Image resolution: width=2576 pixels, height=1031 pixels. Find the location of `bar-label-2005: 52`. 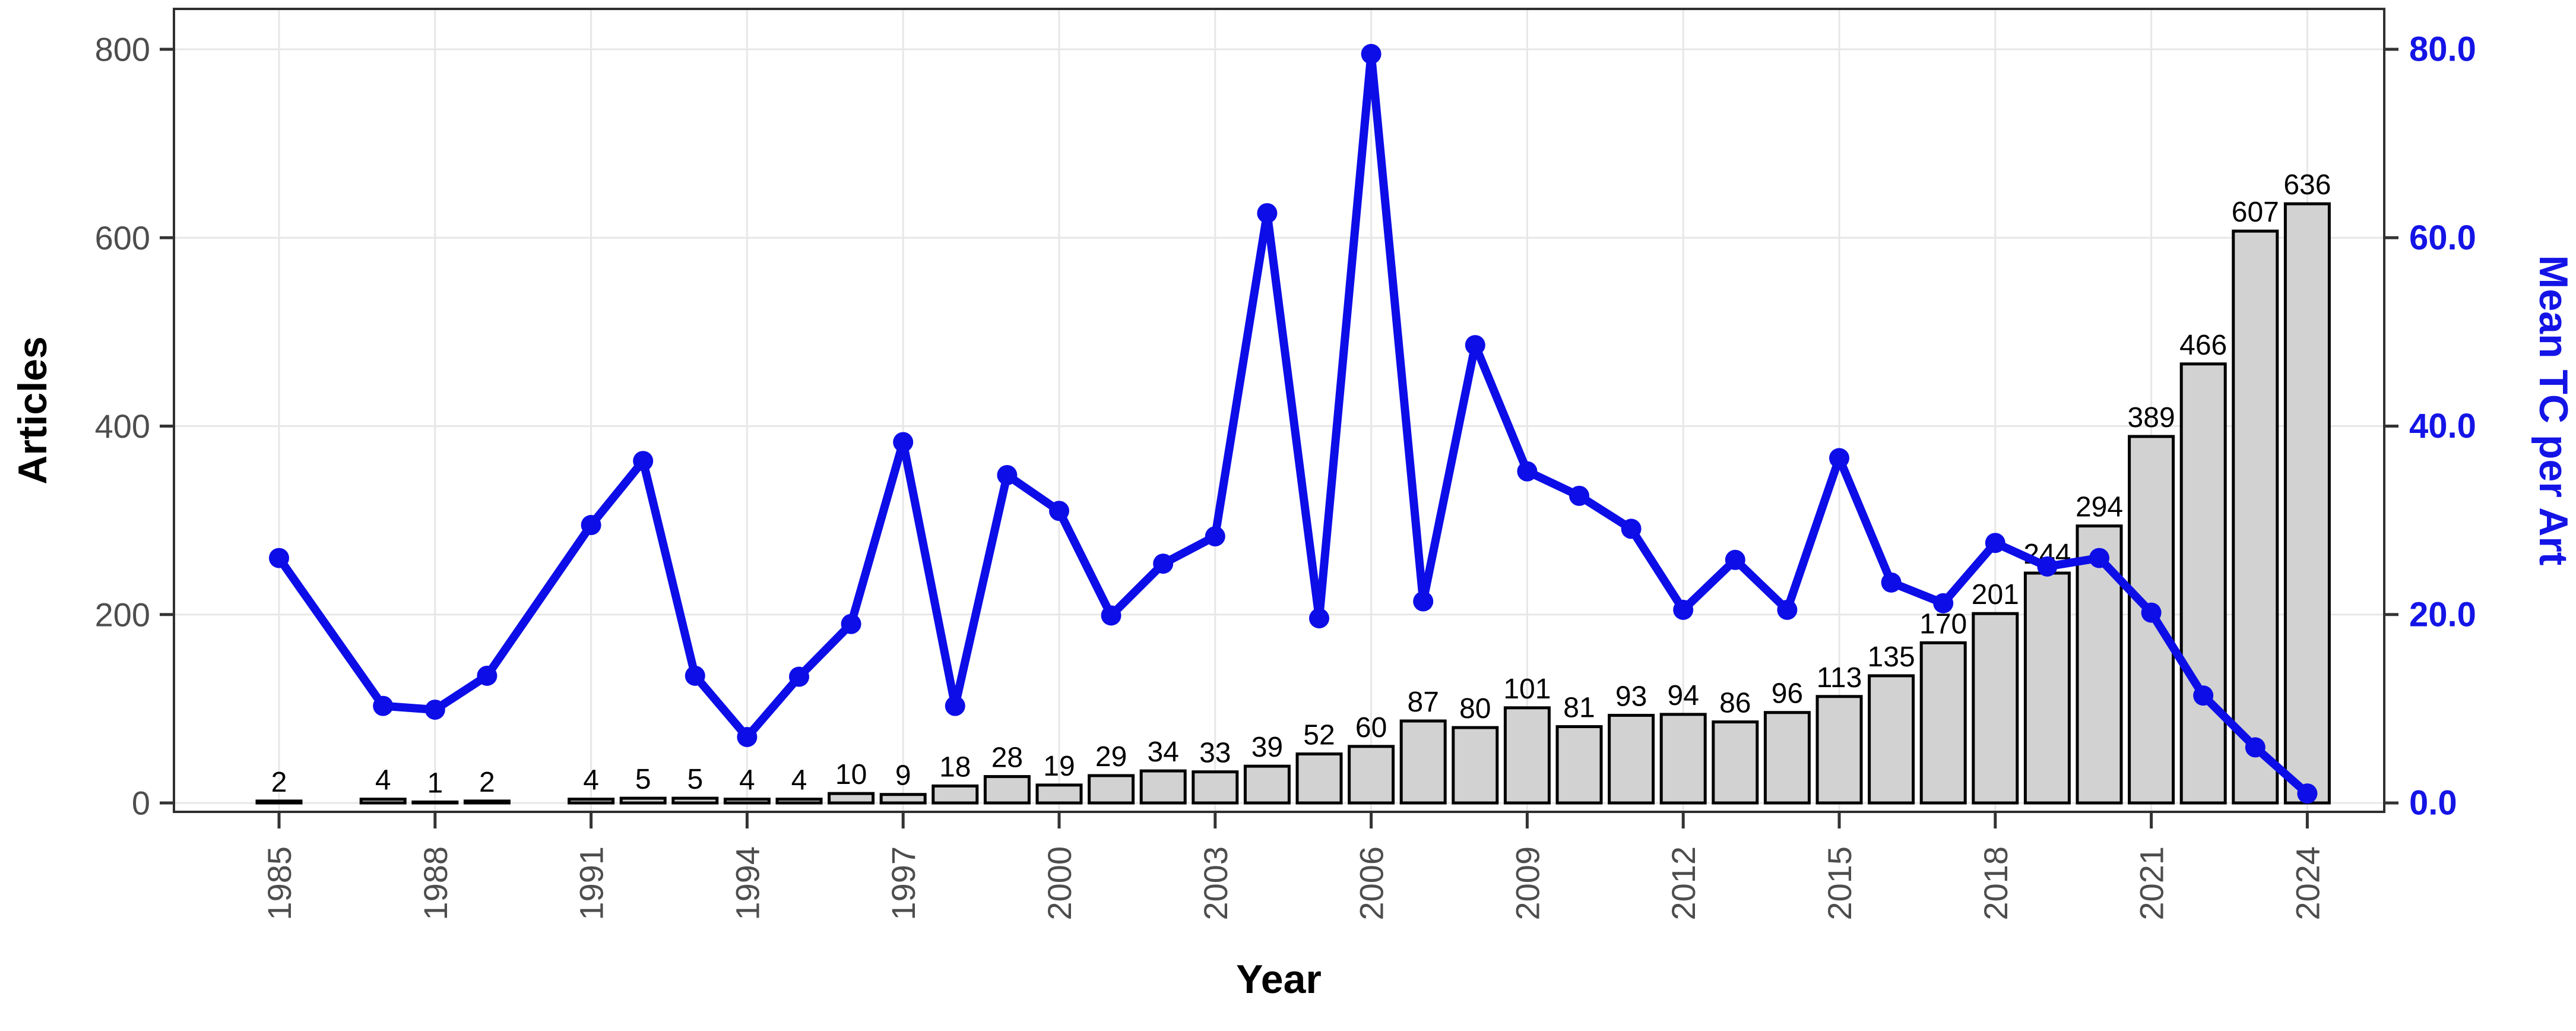

bar-label-2005: 52 is located at coordinates (1319, 735).